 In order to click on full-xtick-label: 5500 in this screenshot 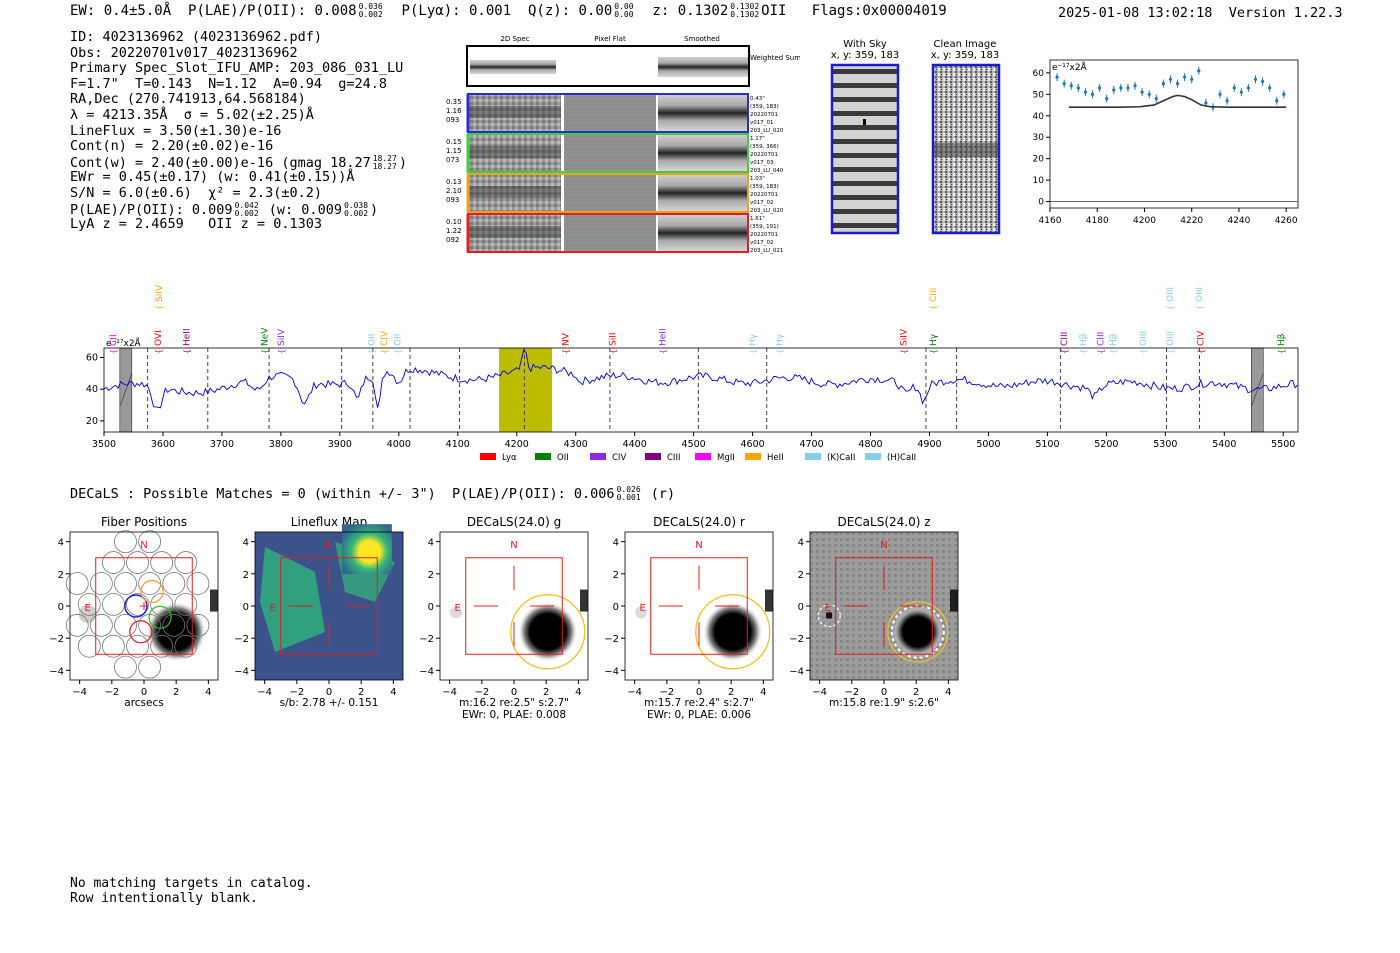, I will do `click(1283, 444)`.